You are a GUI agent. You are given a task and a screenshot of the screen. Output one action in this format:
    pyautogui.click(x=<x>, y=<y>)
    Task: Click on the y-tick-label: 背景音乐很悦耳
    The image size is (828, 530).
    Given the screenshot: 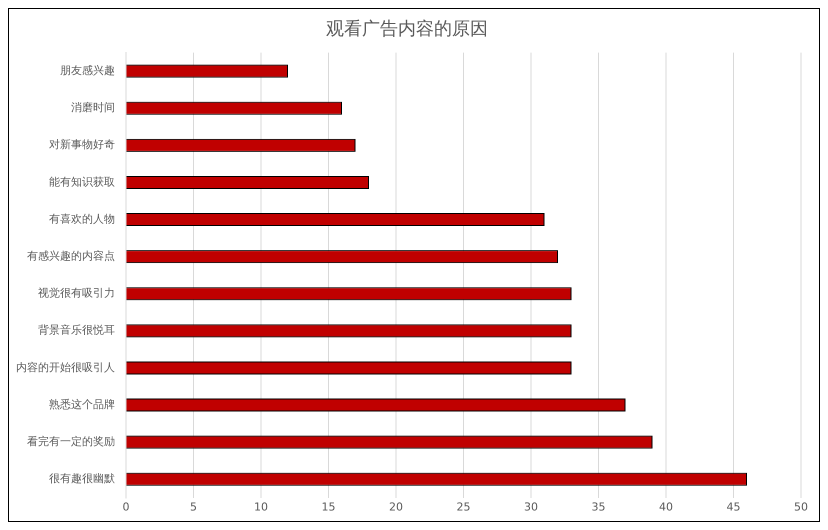 What is the action you would take?
    pyautogui.click(x=76, y=330)
    